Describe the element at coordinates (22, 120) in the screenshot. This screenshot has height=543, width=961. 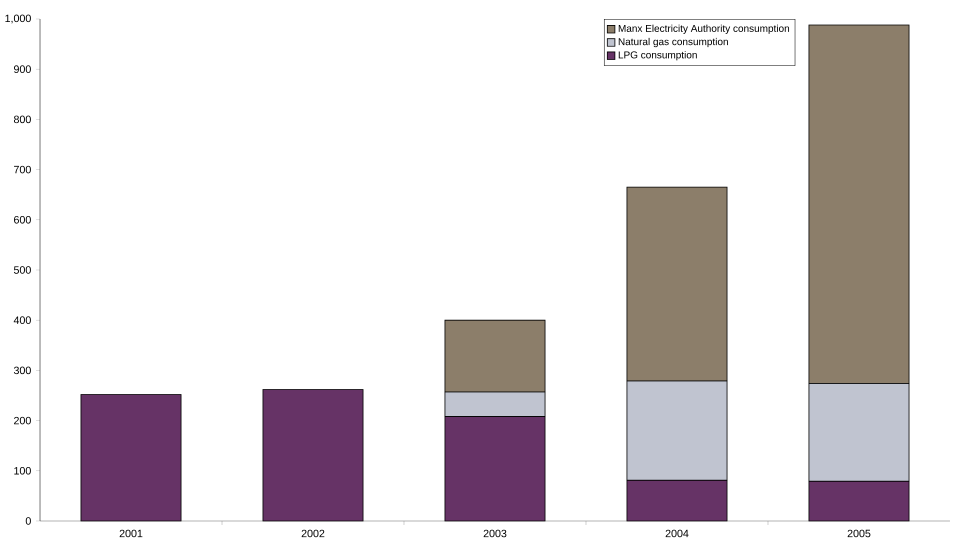
I see `y-tick-label: 800` at that location.